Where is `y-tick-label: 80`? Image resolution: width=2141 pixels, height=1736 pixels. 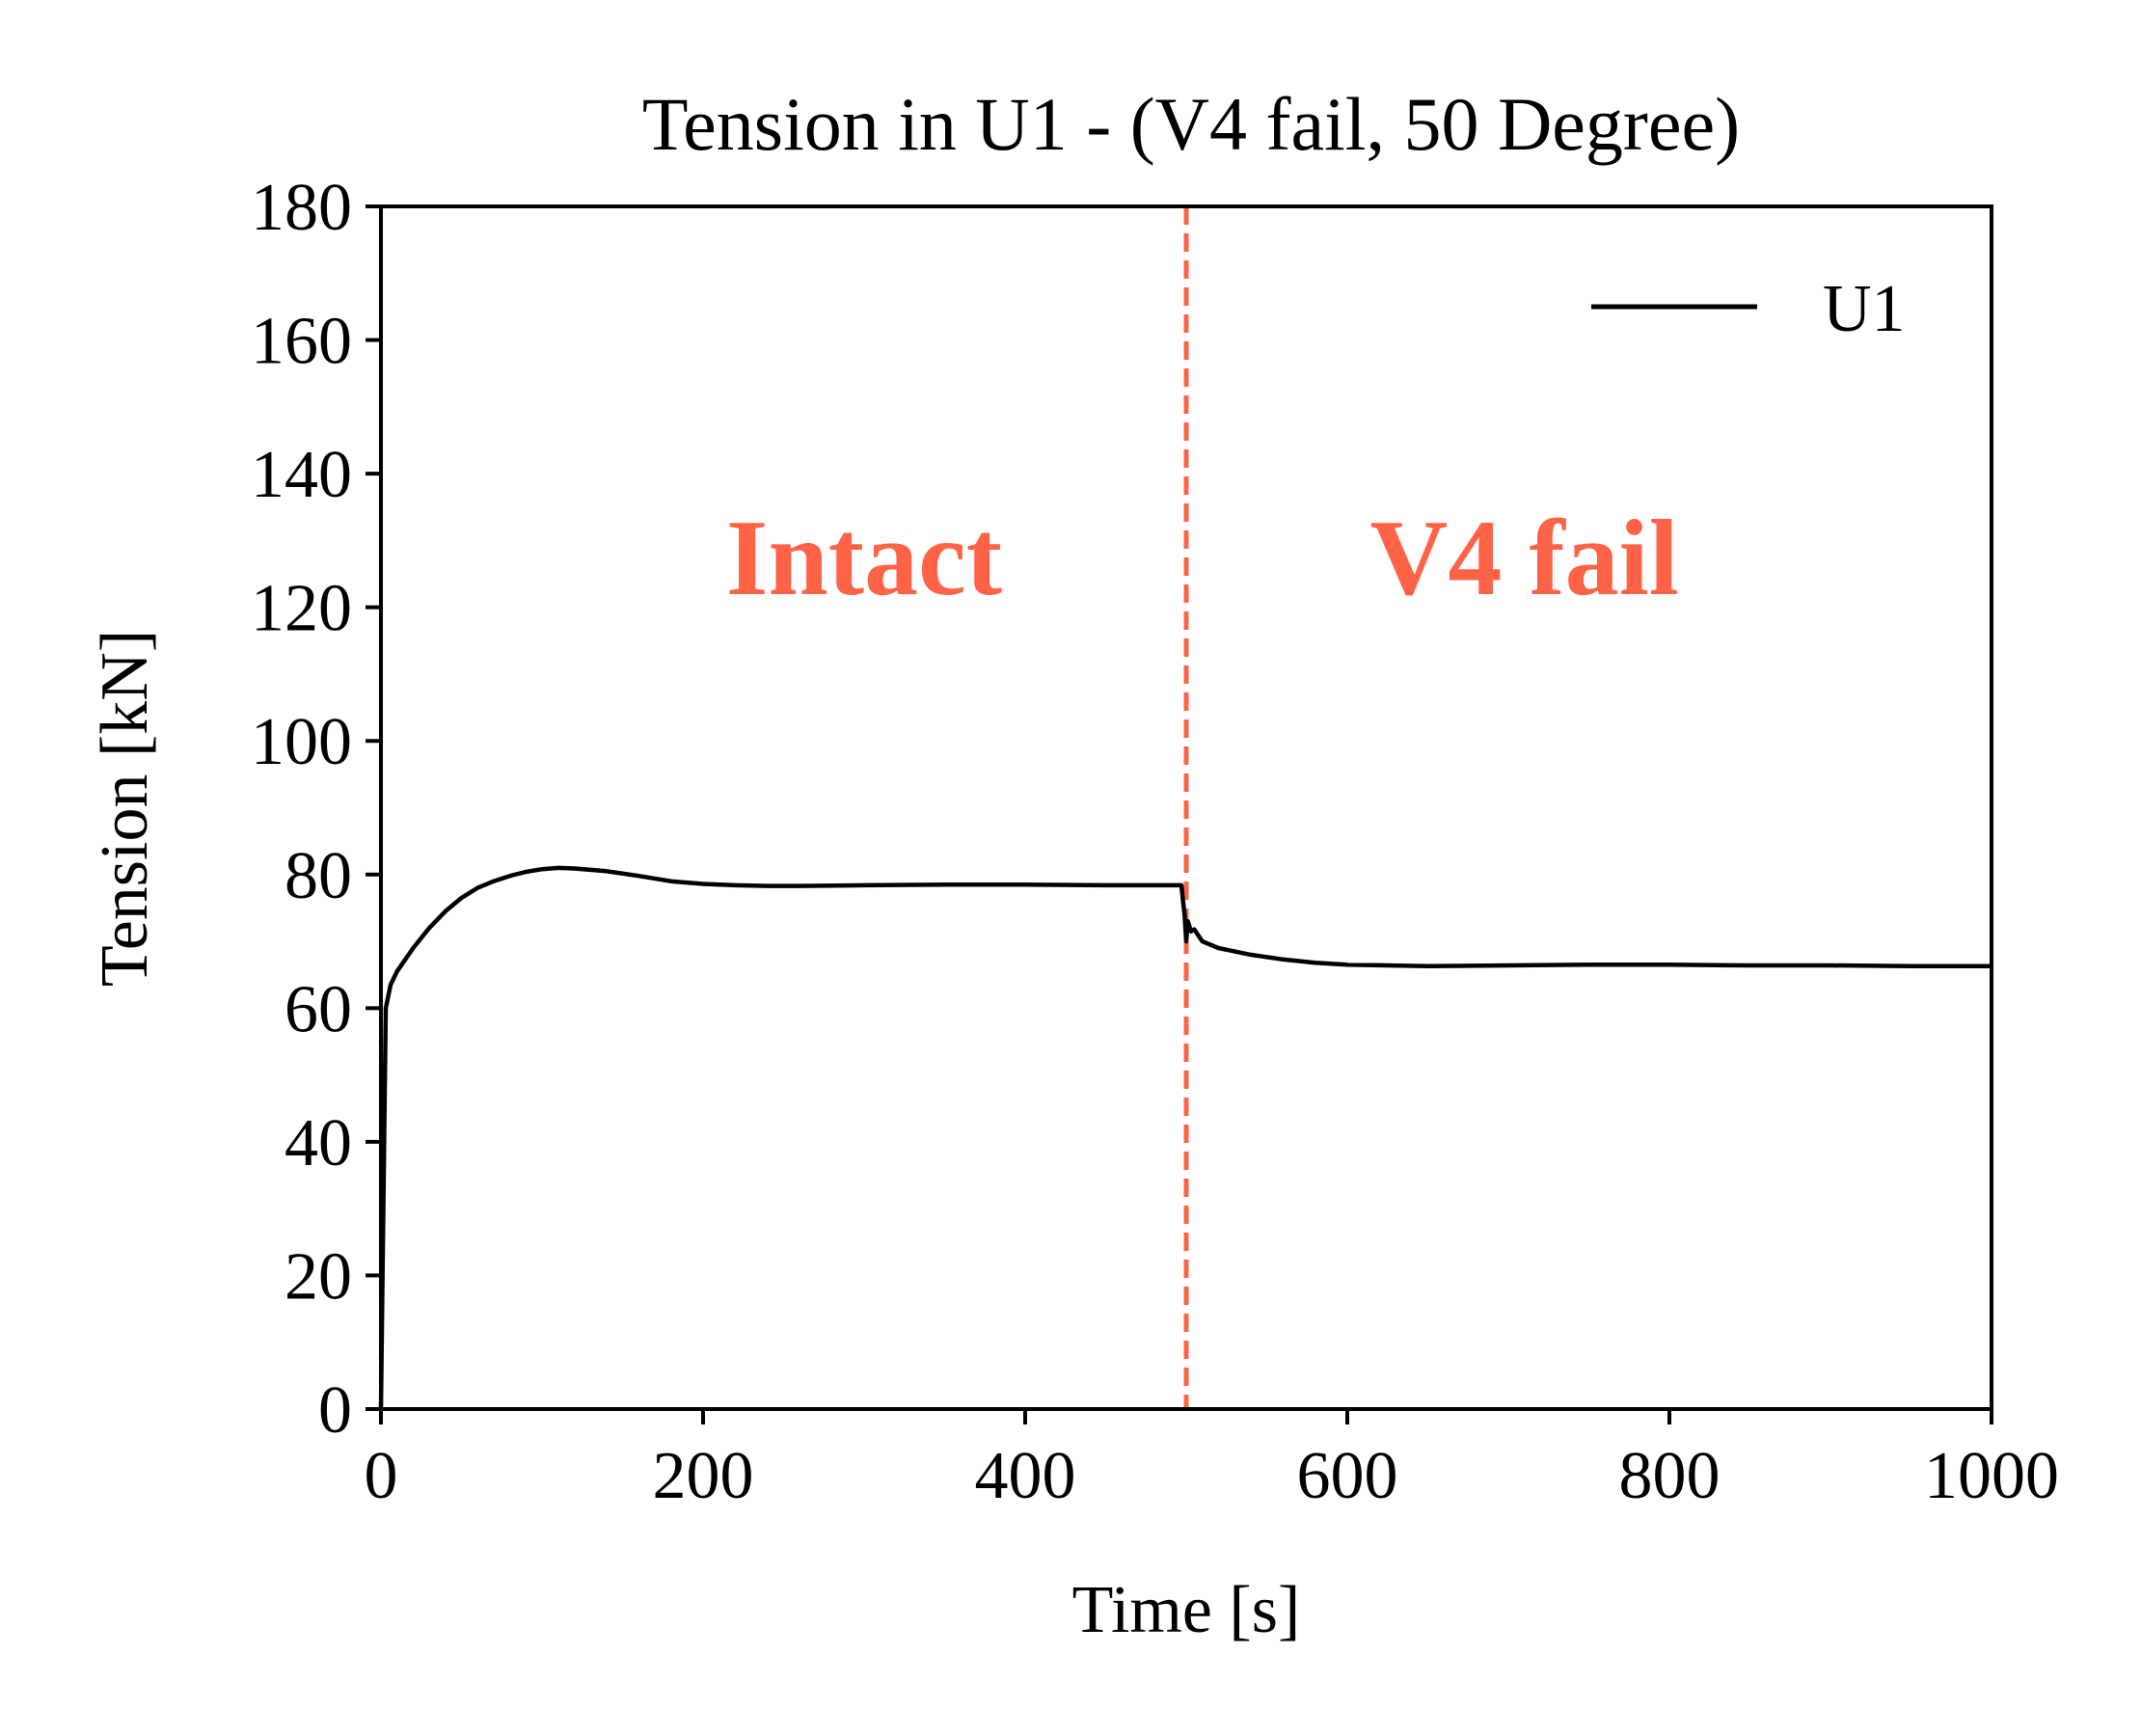
y-tick-label: 80 is located at coordinates (319, 876).